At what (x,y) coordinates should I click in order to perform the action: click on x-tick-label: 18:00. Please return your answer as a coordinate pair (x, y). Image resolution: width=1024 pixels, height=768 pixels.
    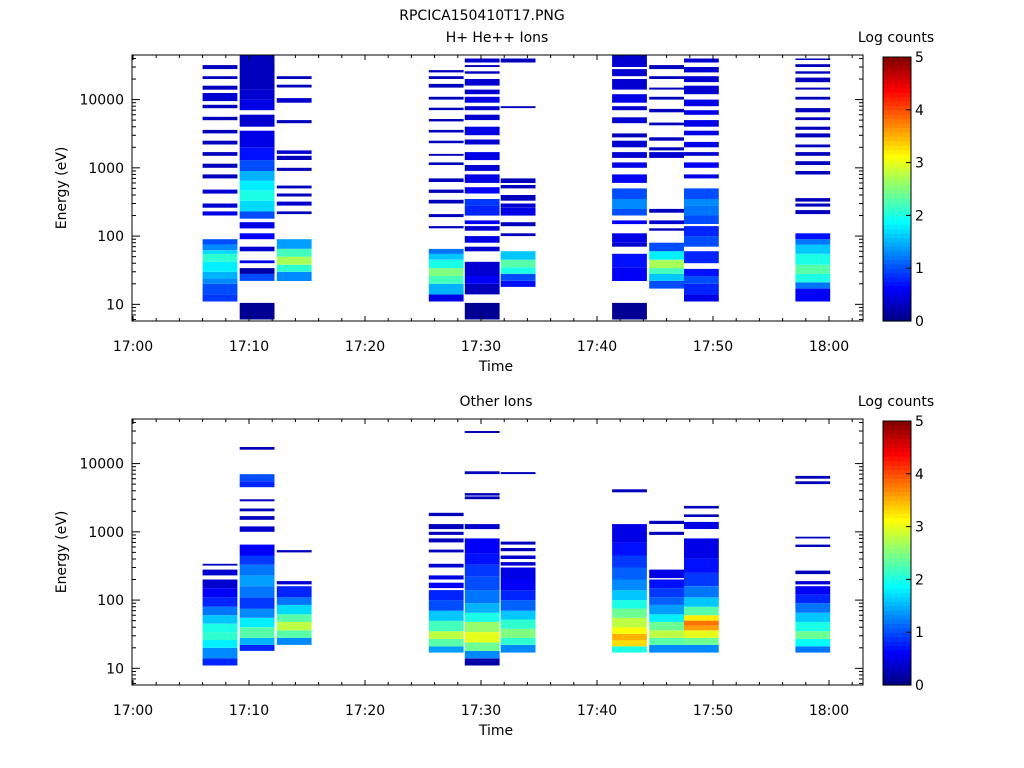
    Looking at the image, I should click on (829, 711).